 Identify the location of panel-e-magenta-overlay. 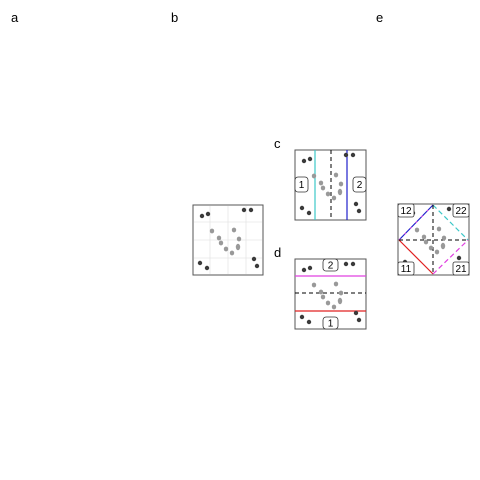
(416, 222).